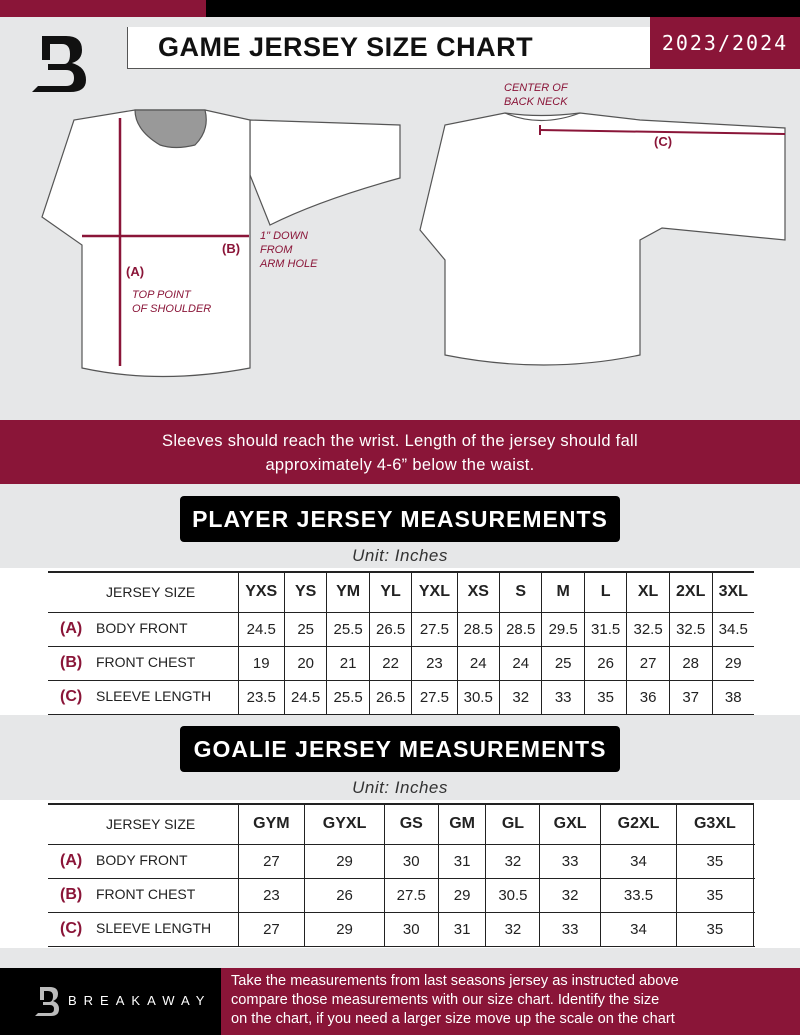 This screenshot has height=1035, width=800. What do you see at coordinates (59, 64) in the screenshot?
I see `breakaway-logo` at bounding box center [59, 64].